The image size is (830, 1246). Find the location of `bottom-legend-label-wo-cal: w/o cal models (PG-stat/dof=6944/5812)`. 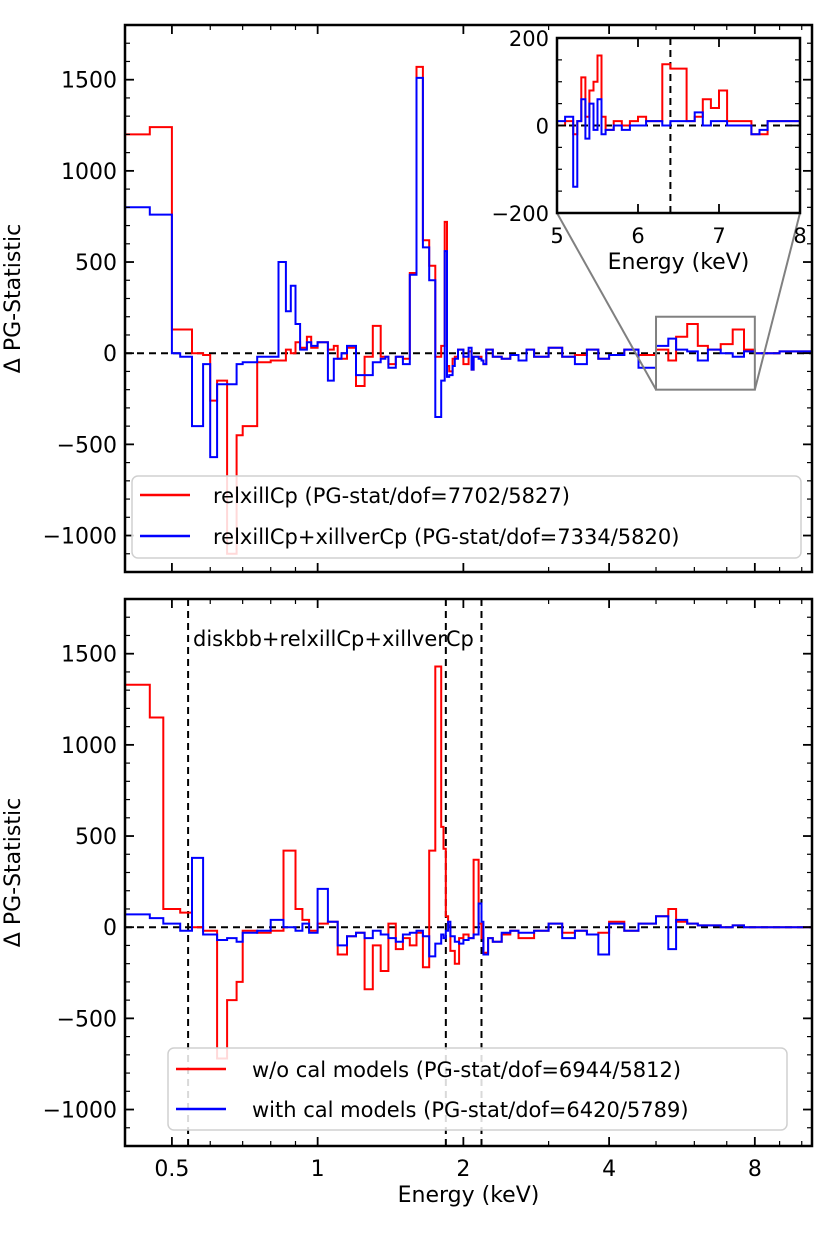

bottom-legend-label-wo-cal: w/o cal models (PG-stat/dof=6944/5812) is located at coordinates (466, 1070).